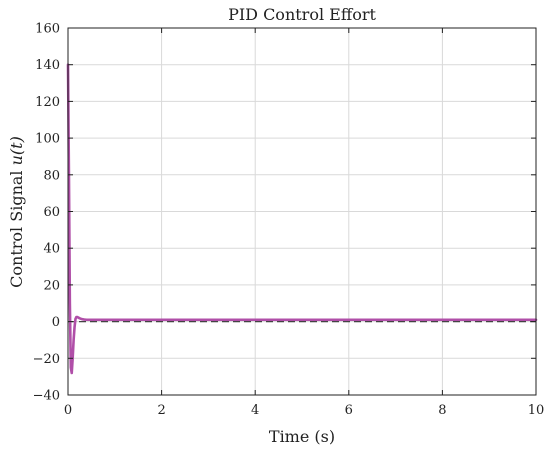 The image size is (550, 452). I want to click on x-tick-label: 2, so click(161, 410).